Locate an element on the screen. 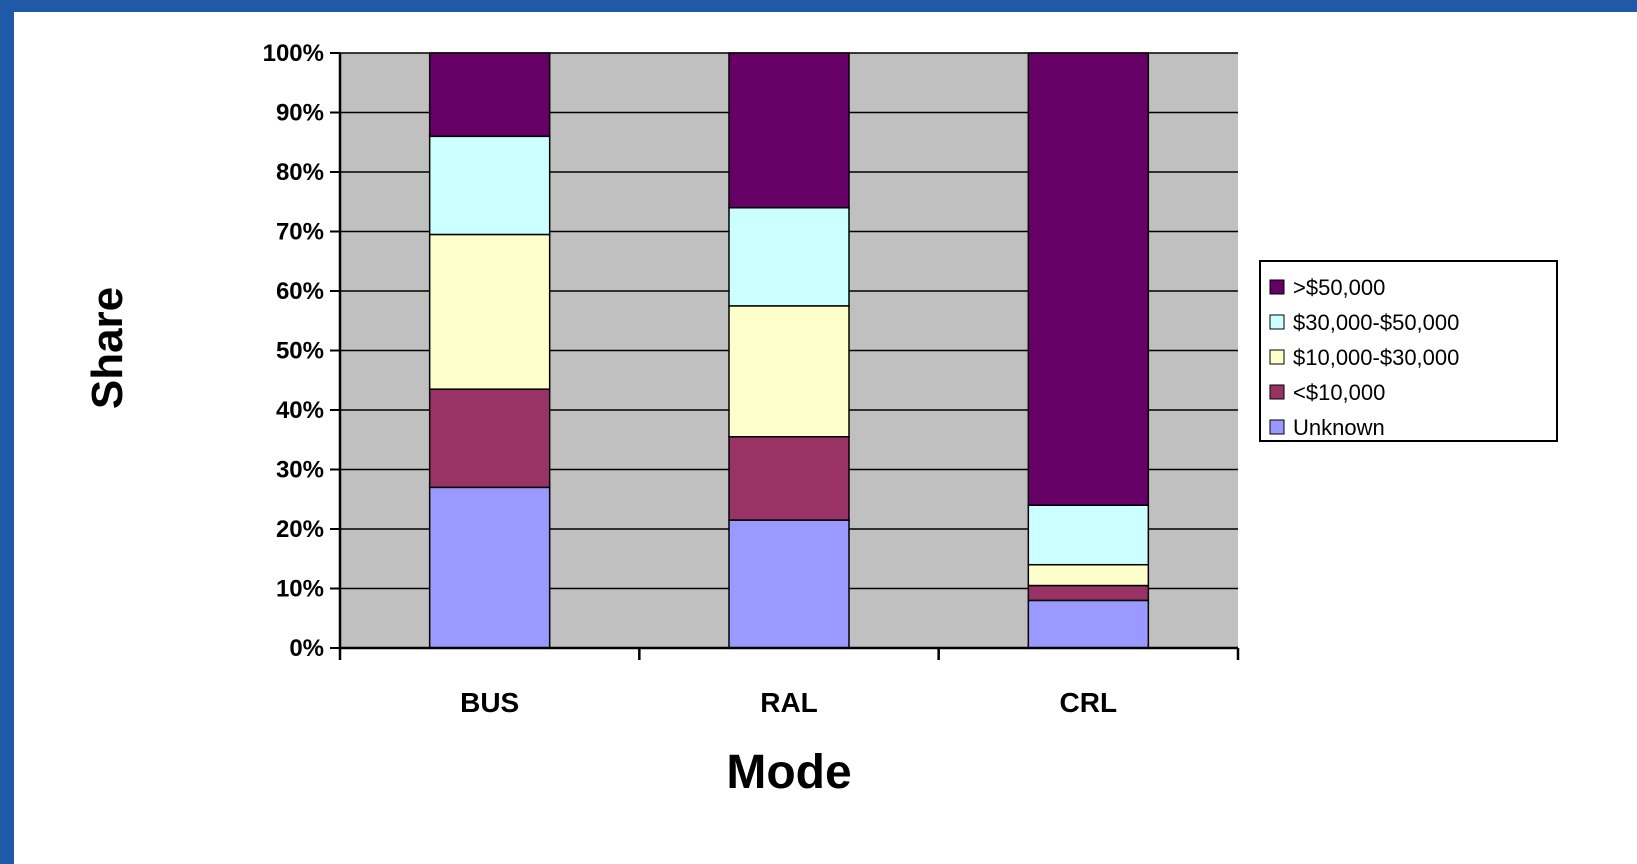 This screenshot has width=1637, height=864. x-category-labels: BUS RAL CRL is located at coordinates (788, 702).